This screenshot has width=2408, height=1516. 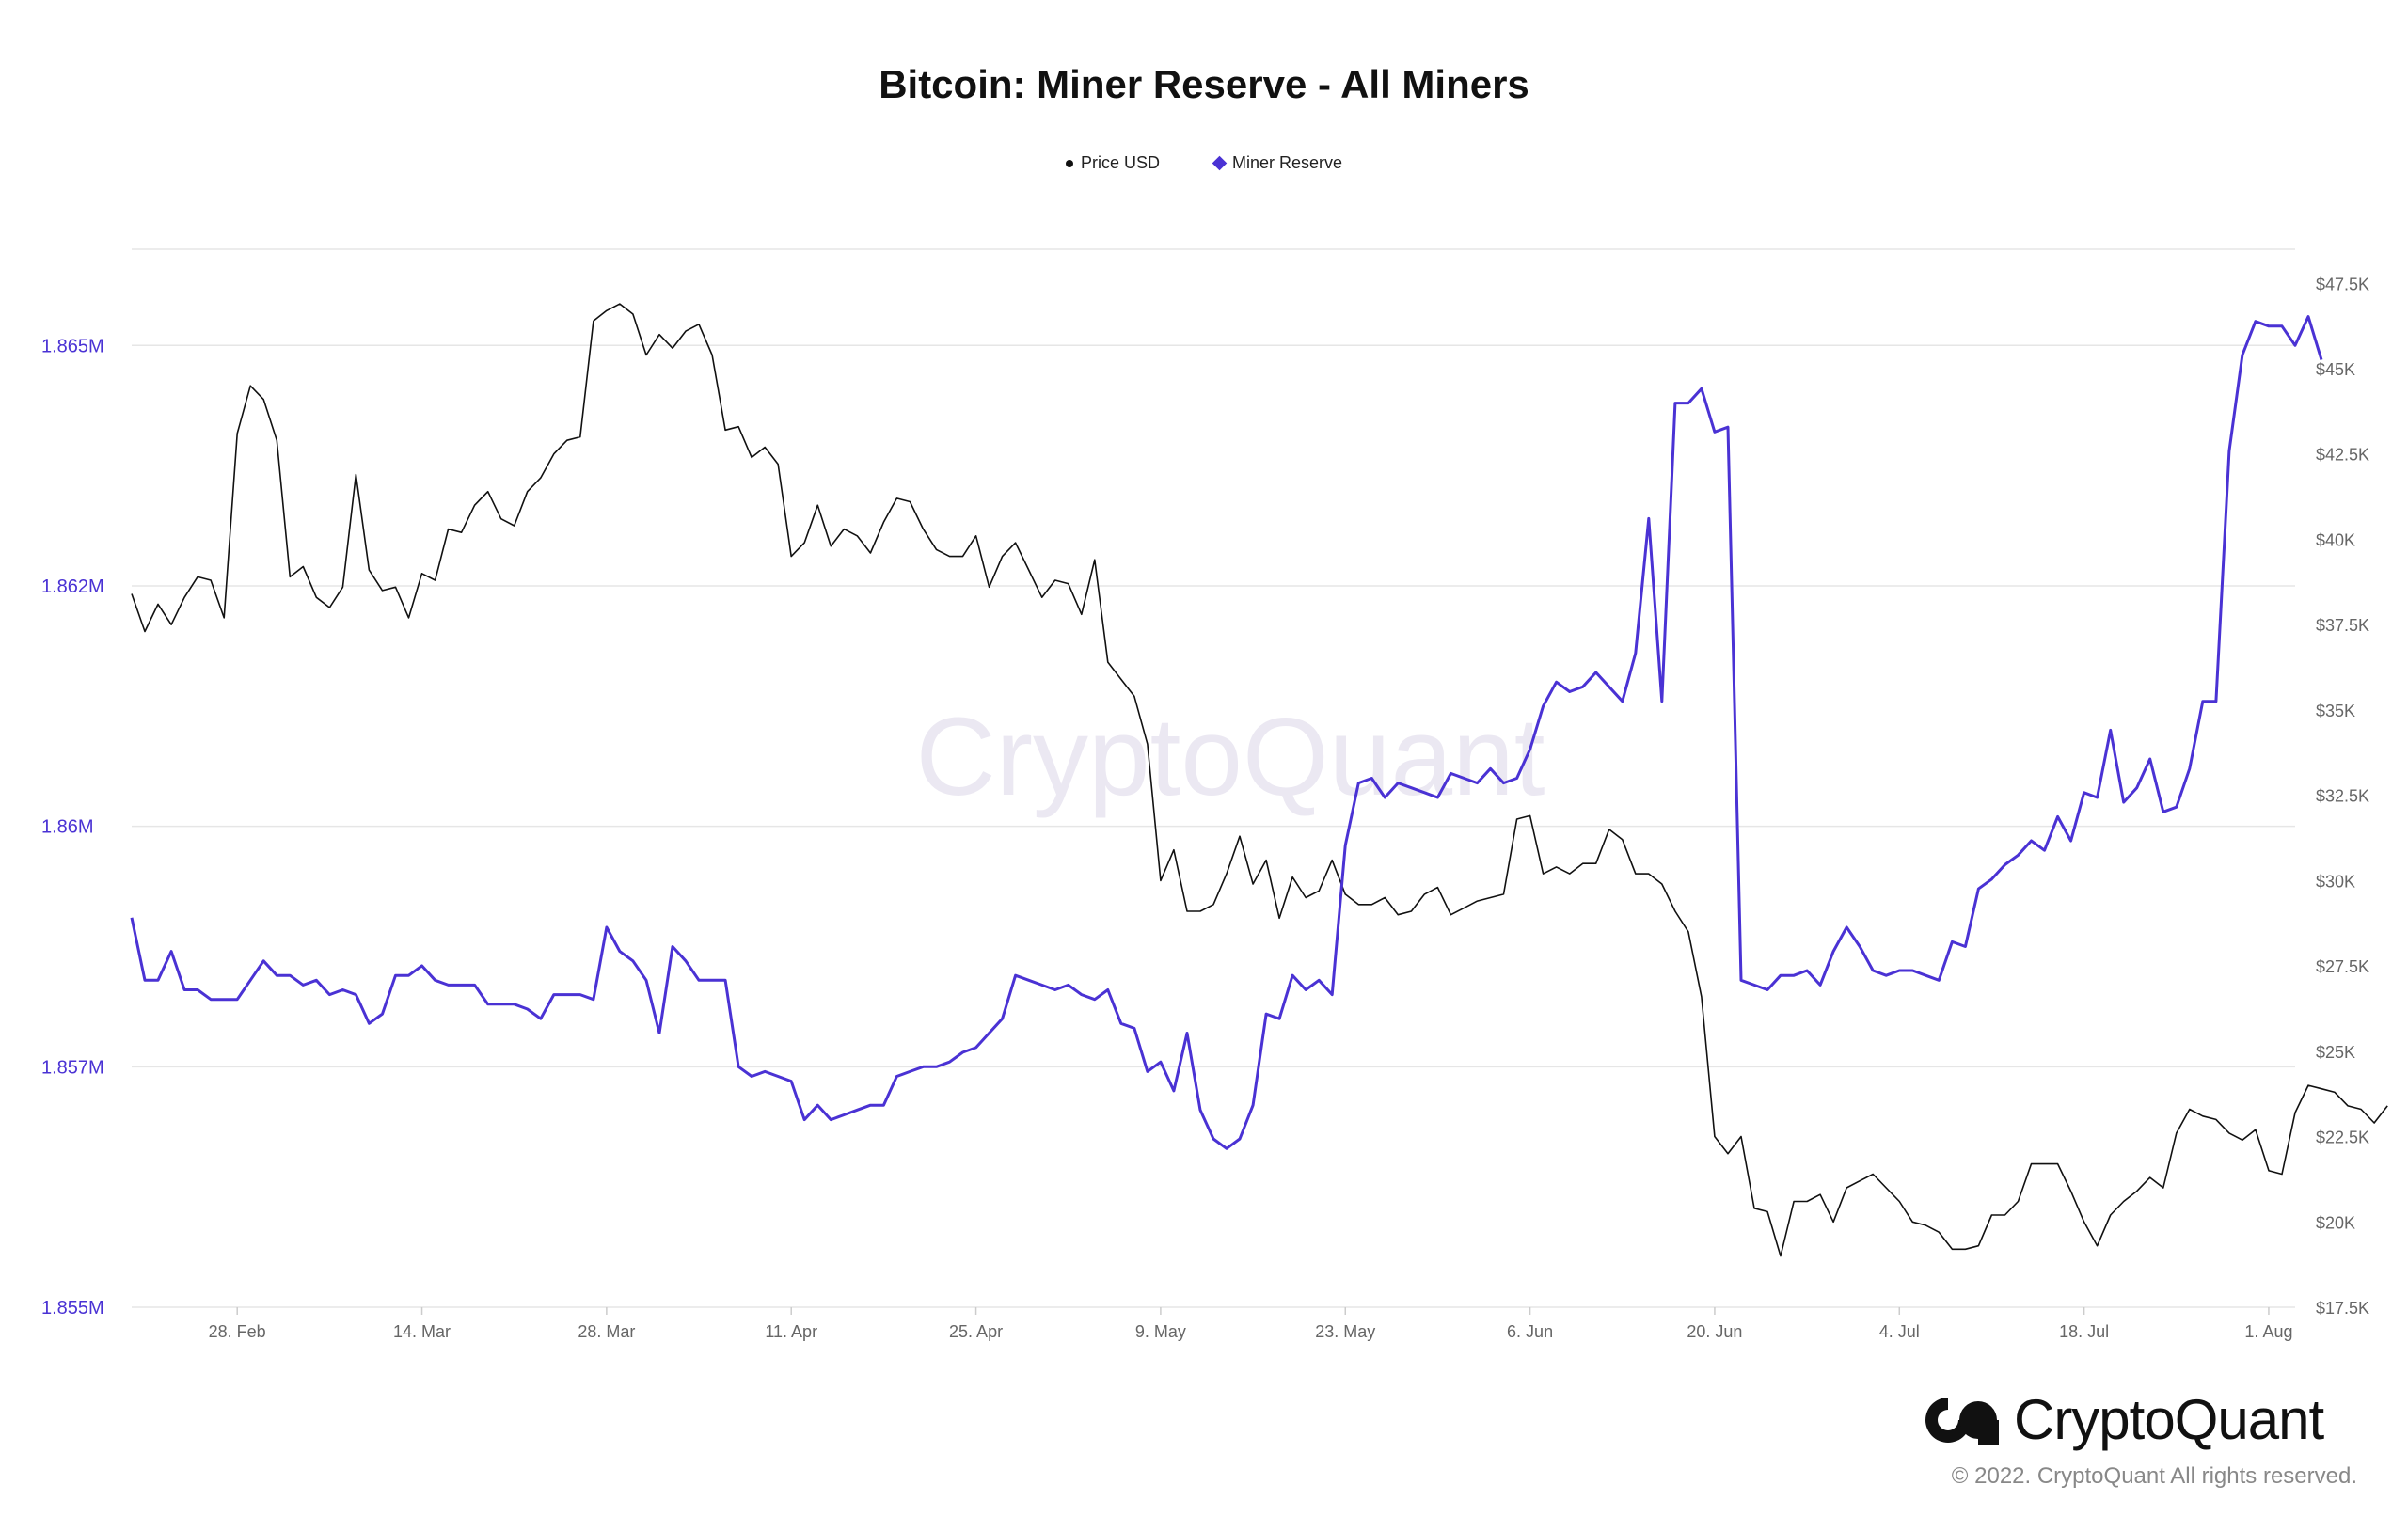 I want to click on x-axis-tick-label: 11. Apr, so click(x=791, y=1331).